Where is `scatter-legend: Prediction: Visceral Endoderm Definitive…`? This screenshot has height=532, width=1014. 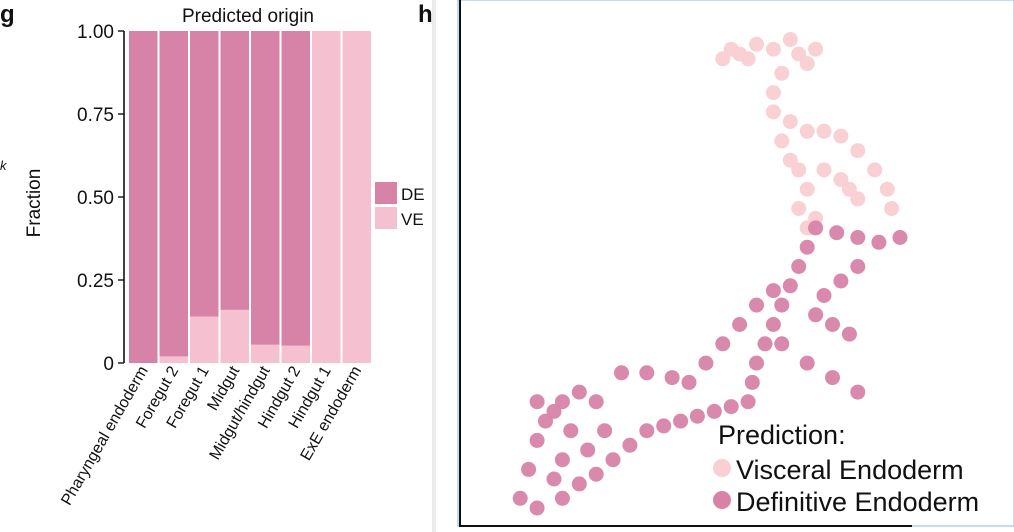 scatter-legend: Prediction: Visceral Endoderm Definitive… is located at coordinates (846, 468).